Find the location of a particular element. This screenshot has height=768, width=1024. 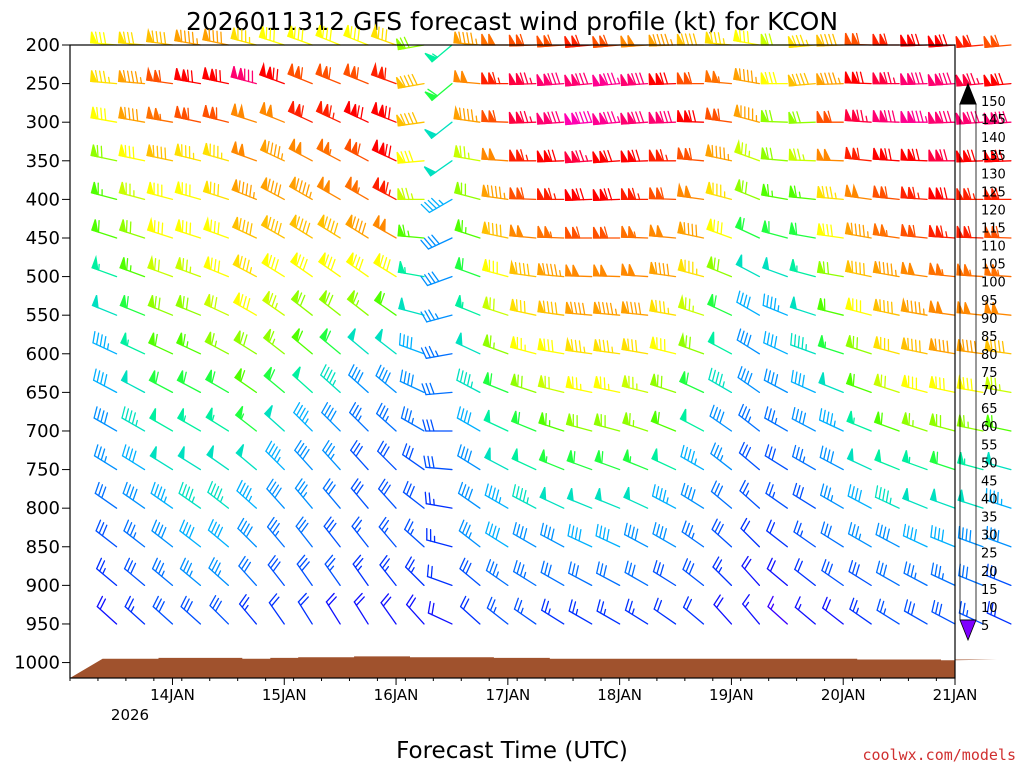

colorbar-label: 35 is located at coordinates (989, 518).